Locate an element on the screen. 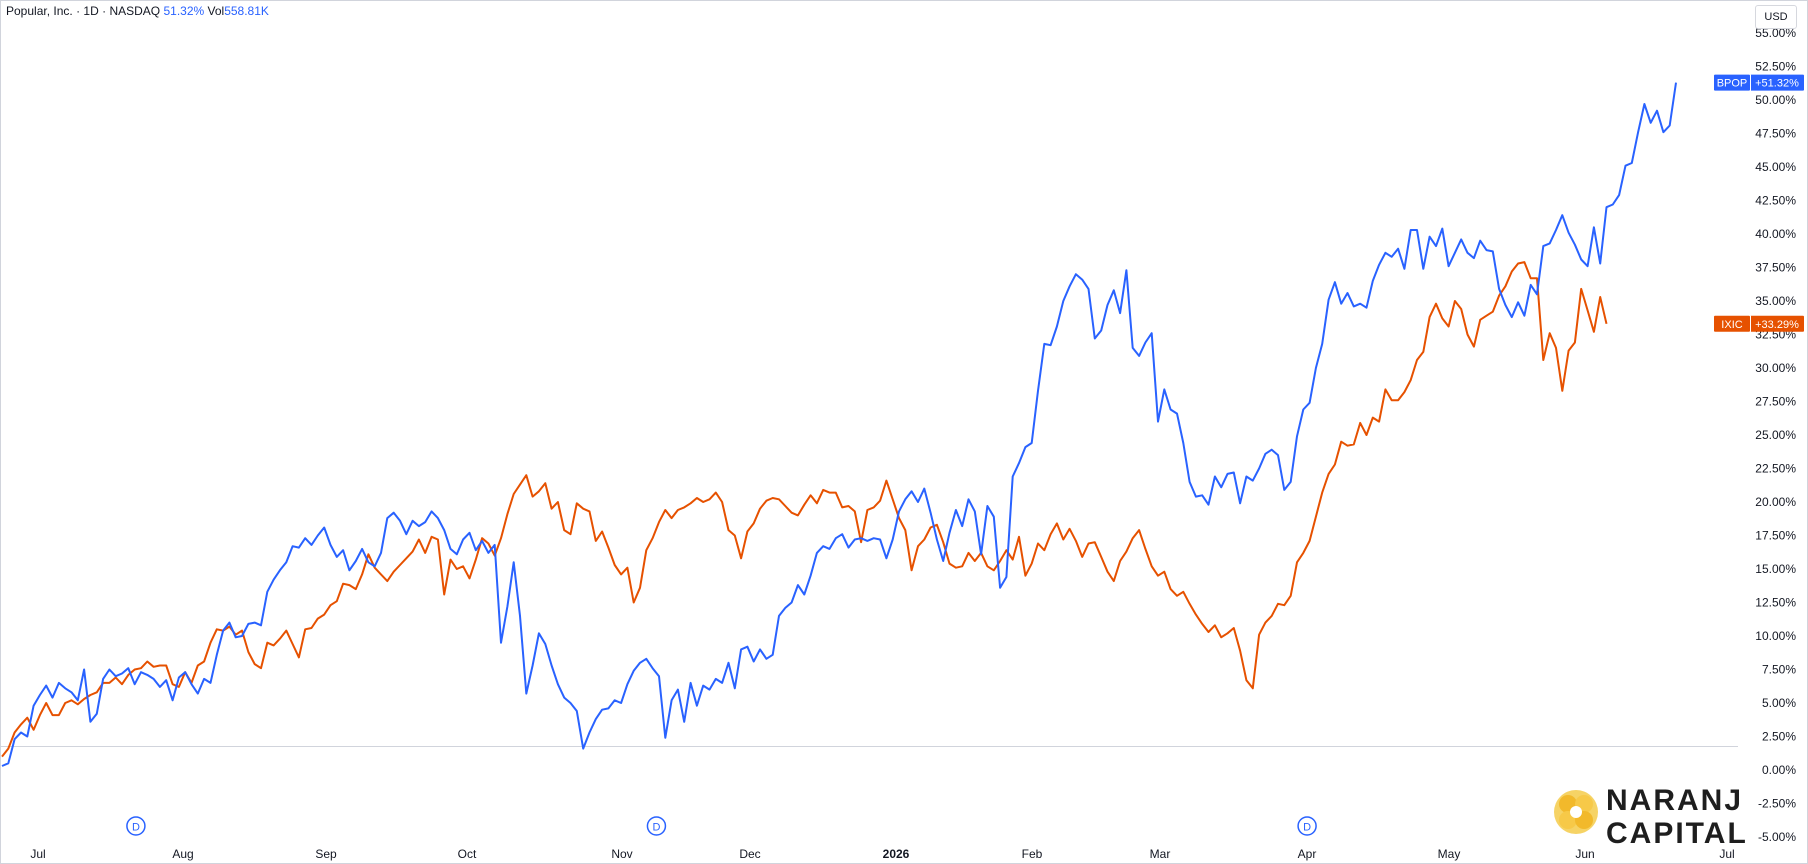 This screenshot has width=1808, height=864. y-tick-label: 17.50% is located at coordinates (1775, 536).